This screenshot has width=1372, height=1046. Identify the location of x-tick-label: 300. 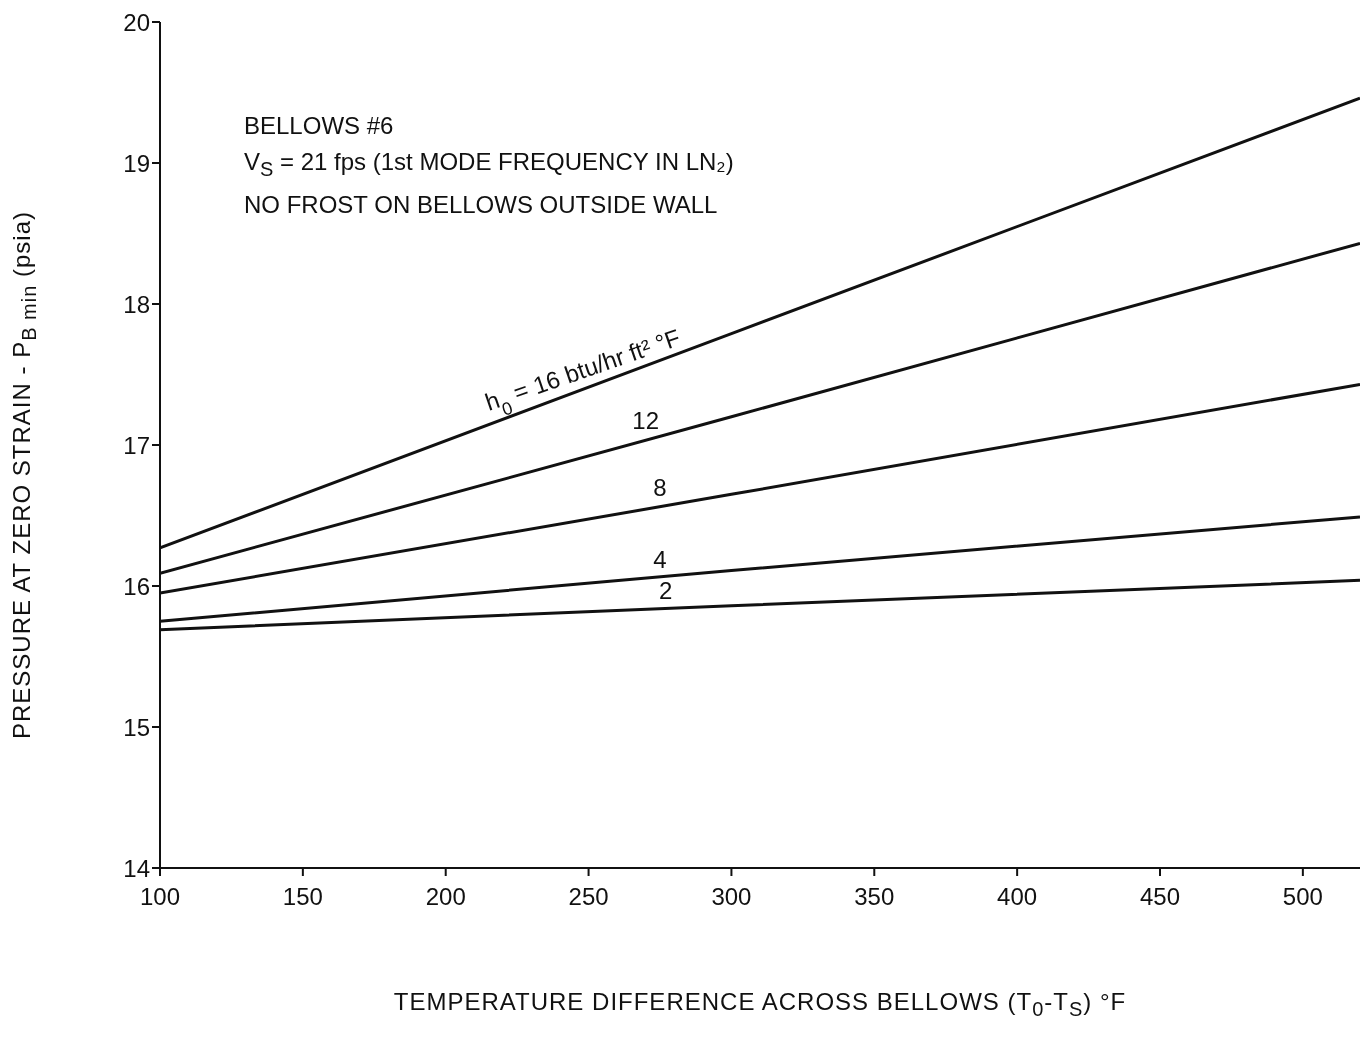
(731, 897).